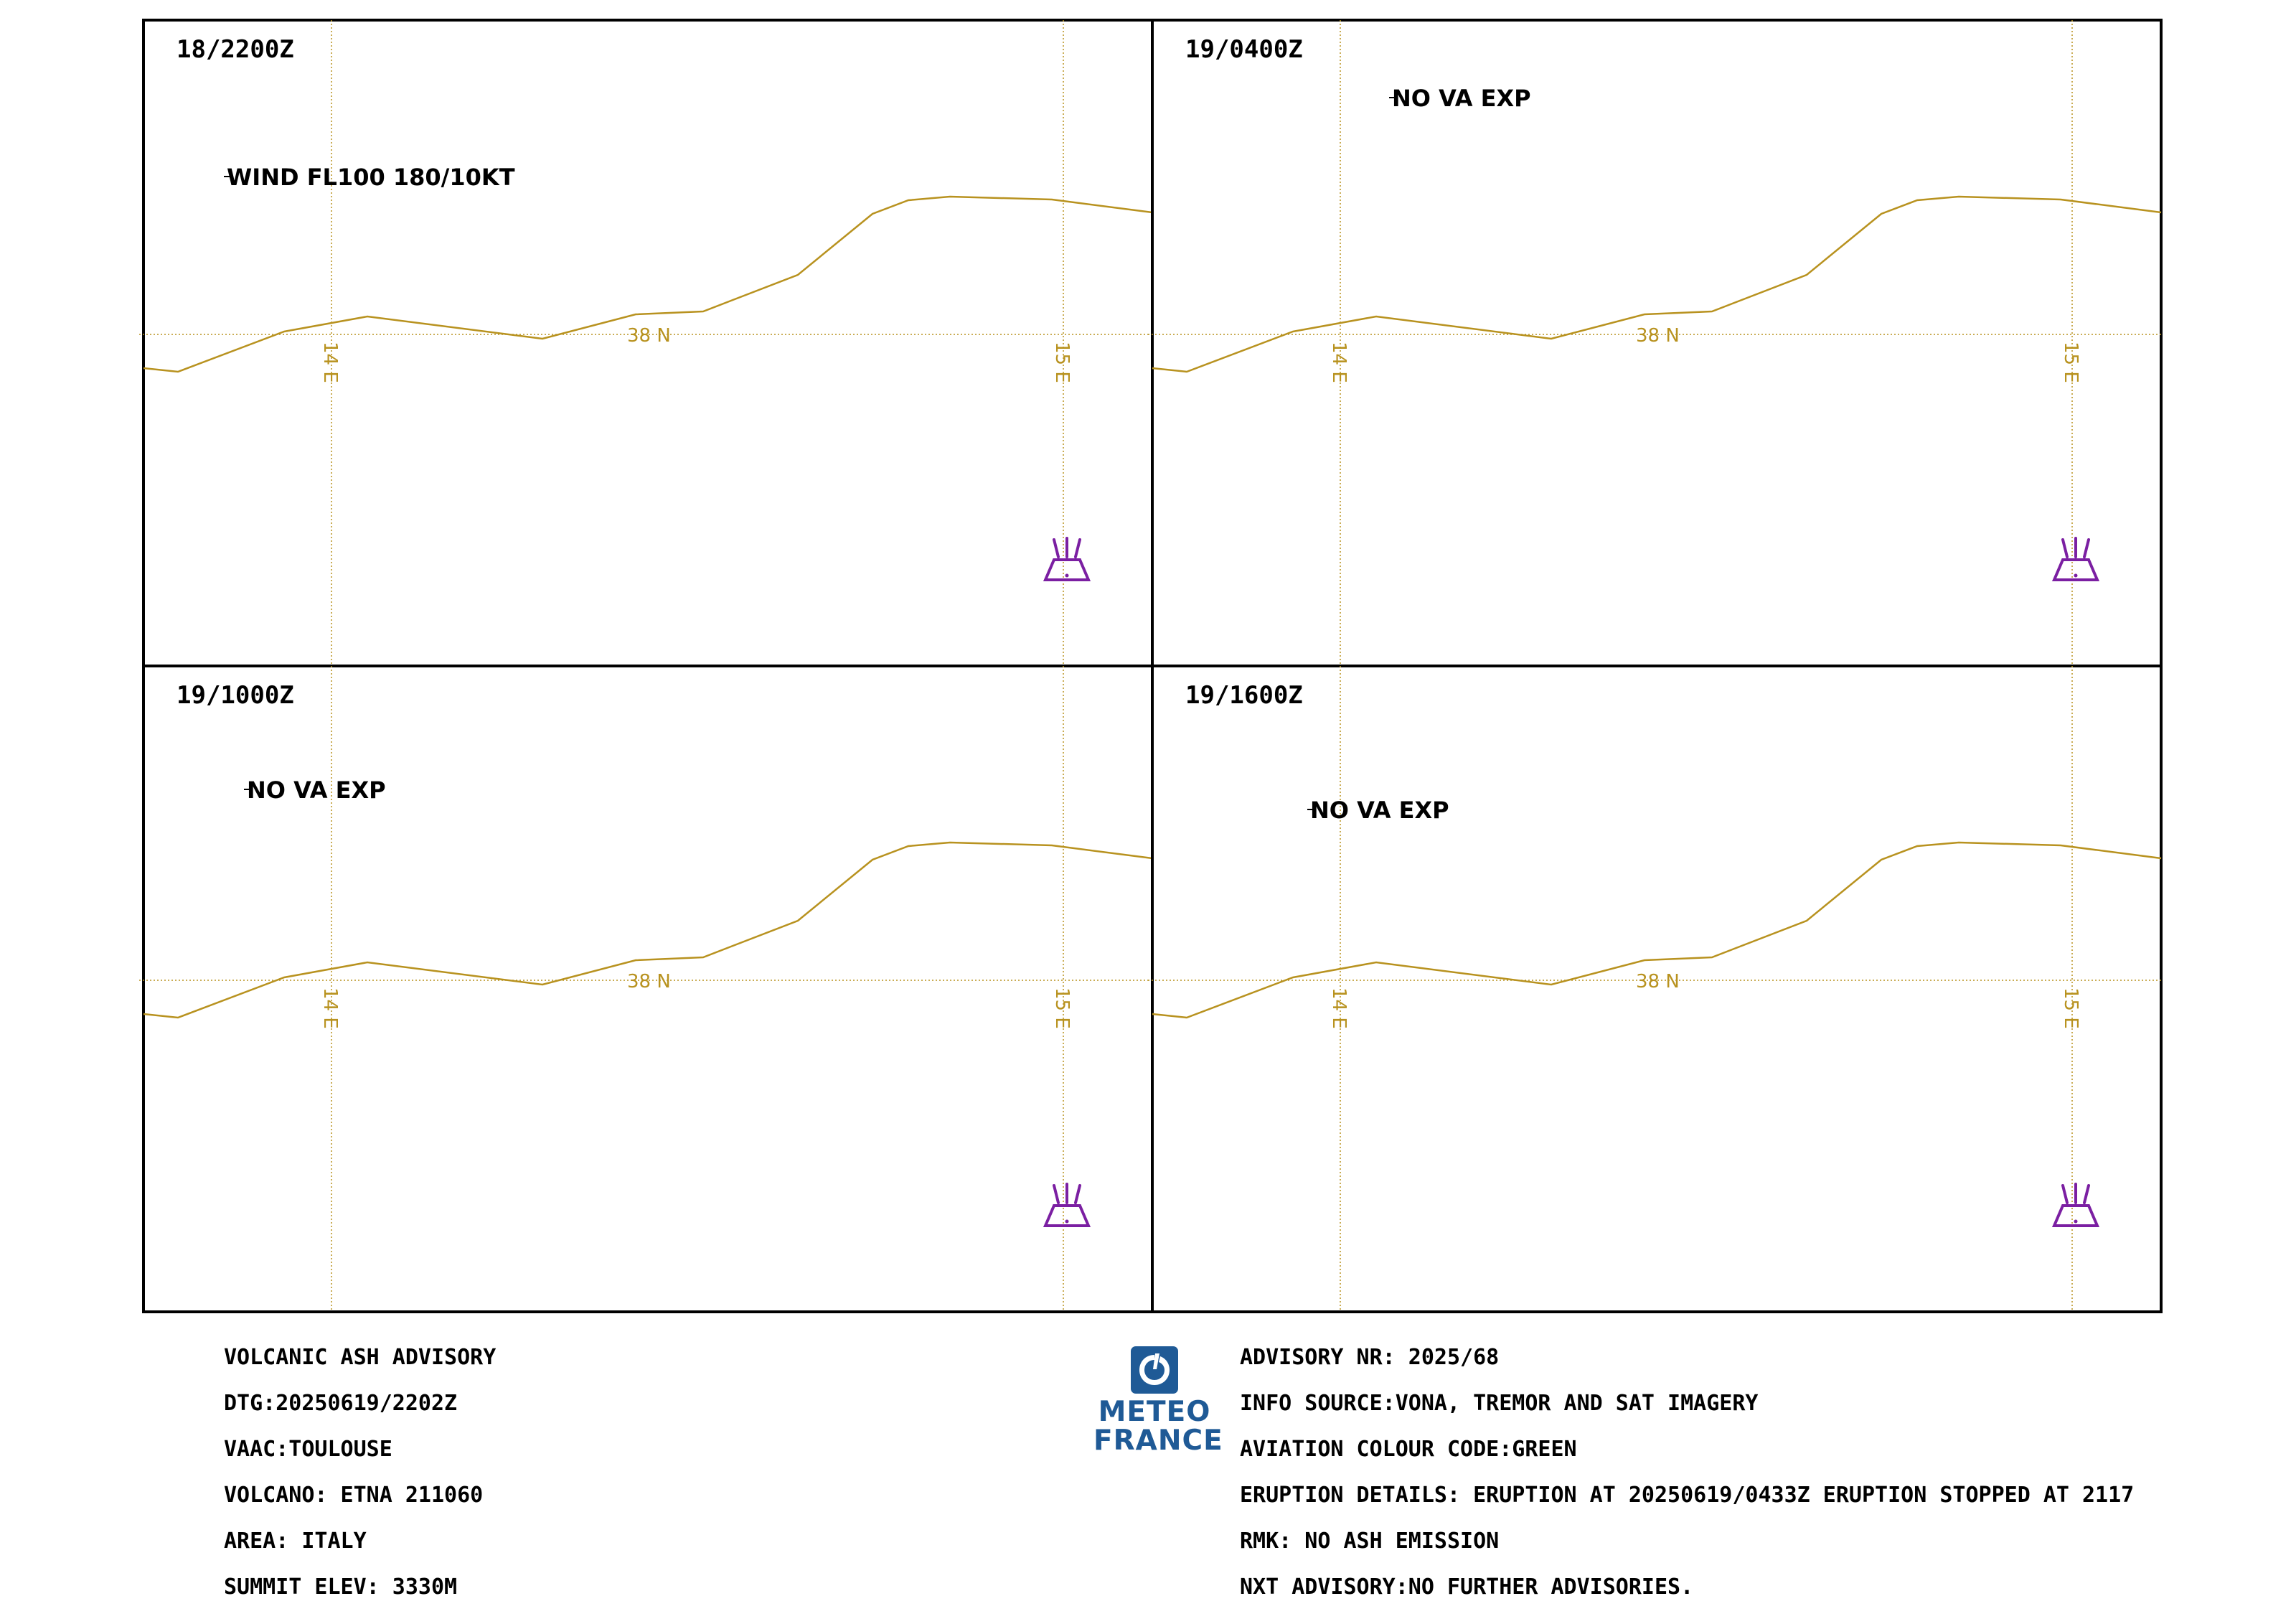  I want to click on advisory-vaac: VAAC:TOULOUSE, so click(308, 1449).